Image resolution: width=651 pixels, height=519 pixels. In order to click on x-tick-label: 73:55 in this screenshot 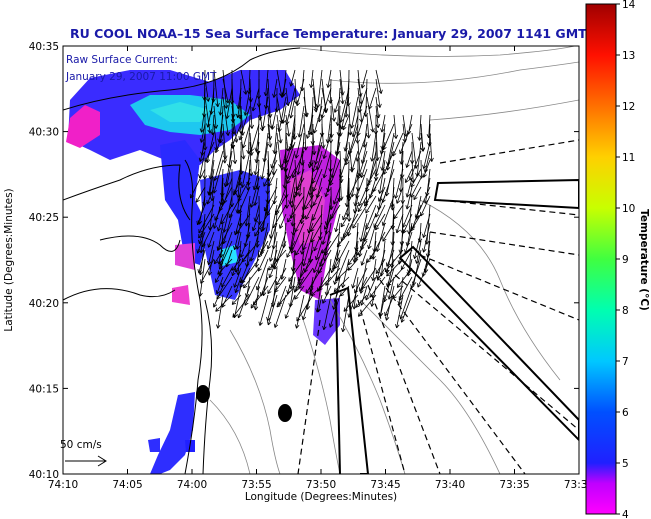, I will do `click(256, 485)`.